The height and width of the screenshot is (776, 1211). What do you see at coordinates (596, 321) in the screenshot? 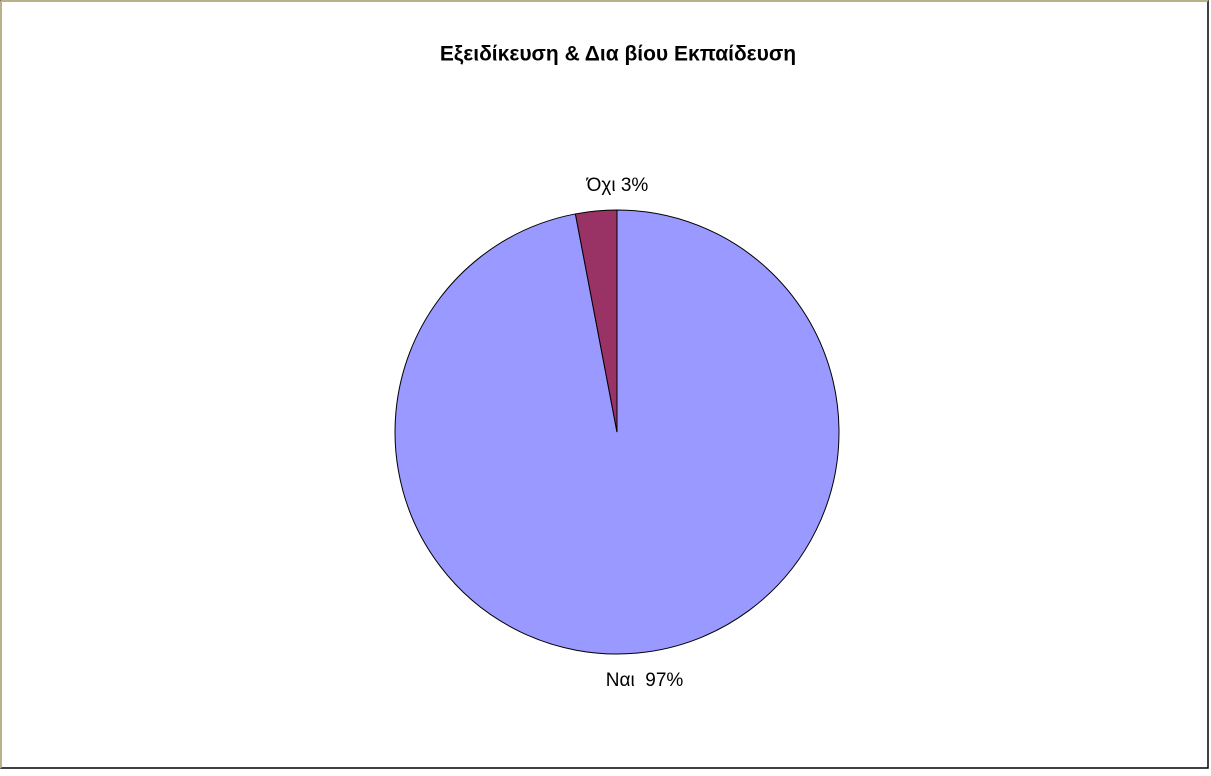
I see `pie-slice` at bounding box center [596, 321].